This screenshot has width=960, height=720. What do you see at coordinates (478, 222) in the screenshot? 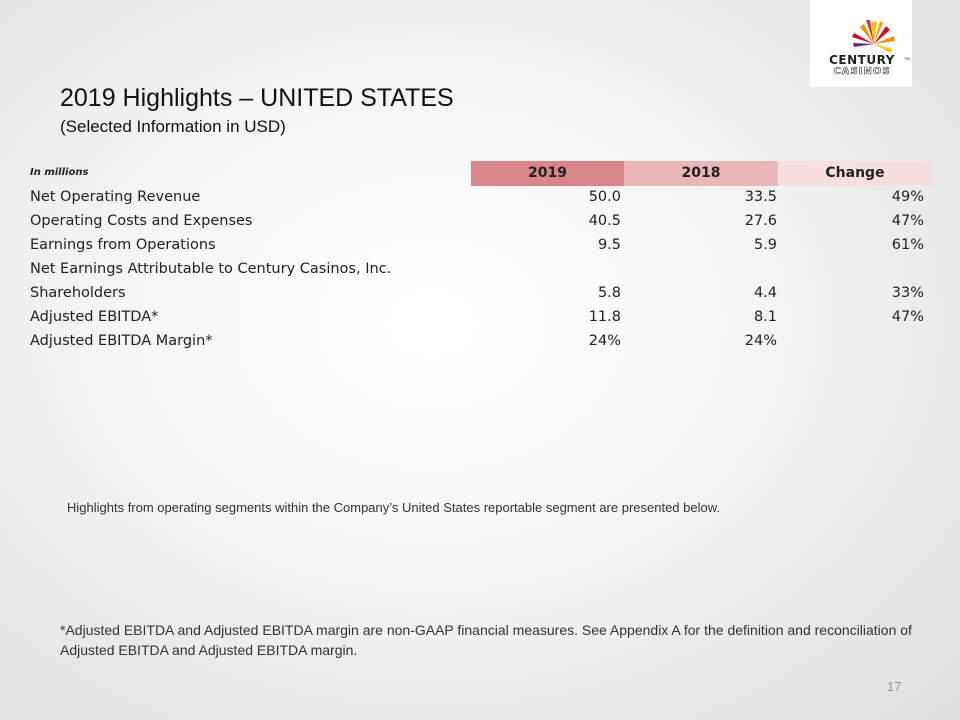
I see `table-row: Operating Costs and Expenses 40.5 27.6 47%` at bounding box center [478, 222].